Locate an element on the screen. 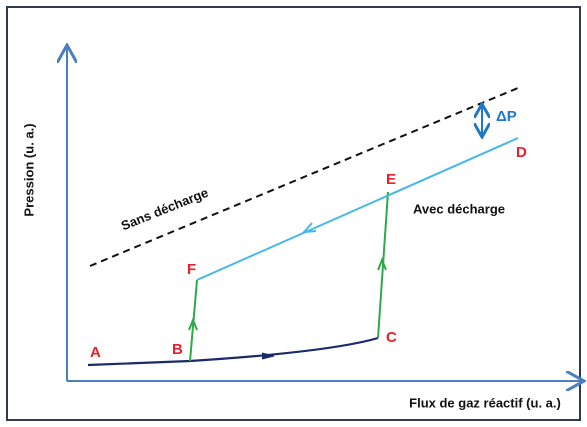 This screenshot has width=587, height=427. point-label: D is located at coordinates (521, 152).